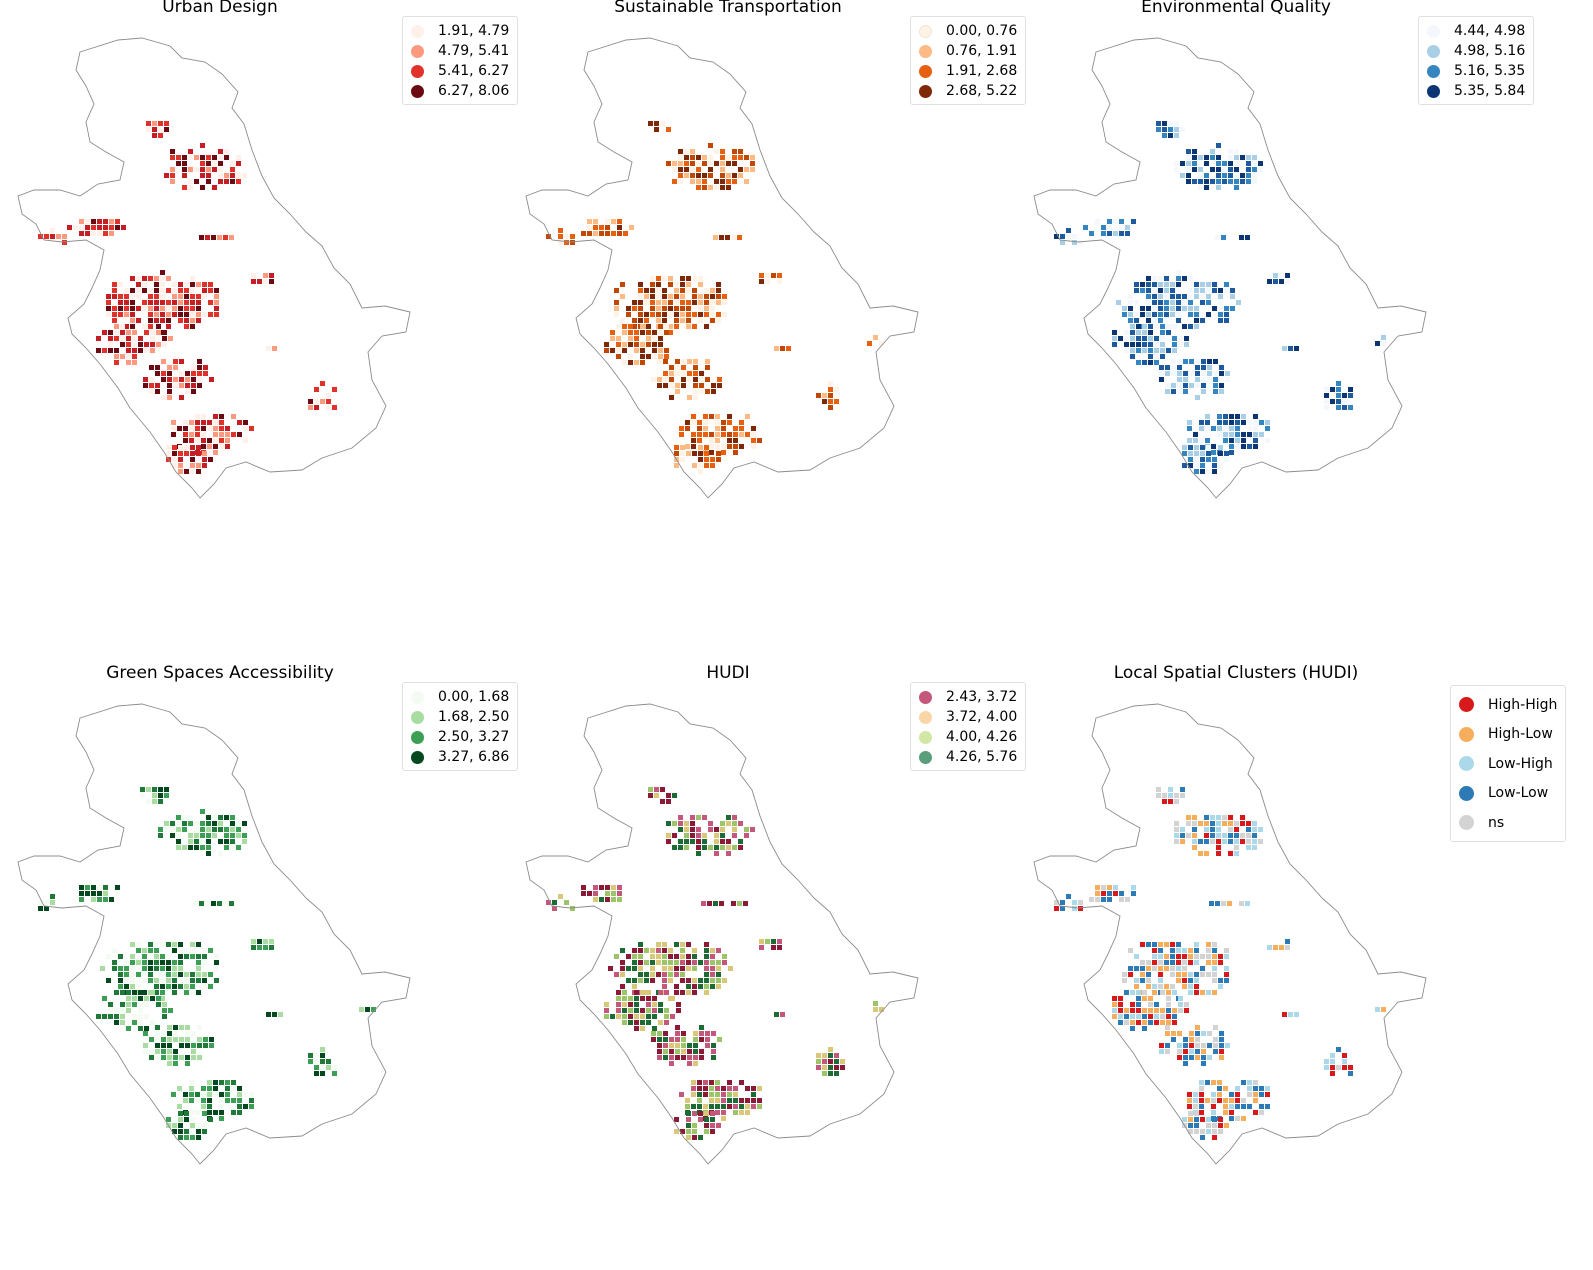 This screenshot has height=1270, width=1593. What do you see at coordinates (1496, 822) in the screenshot?
I see `legend-label: ns` at bounding box center [1496, 822].